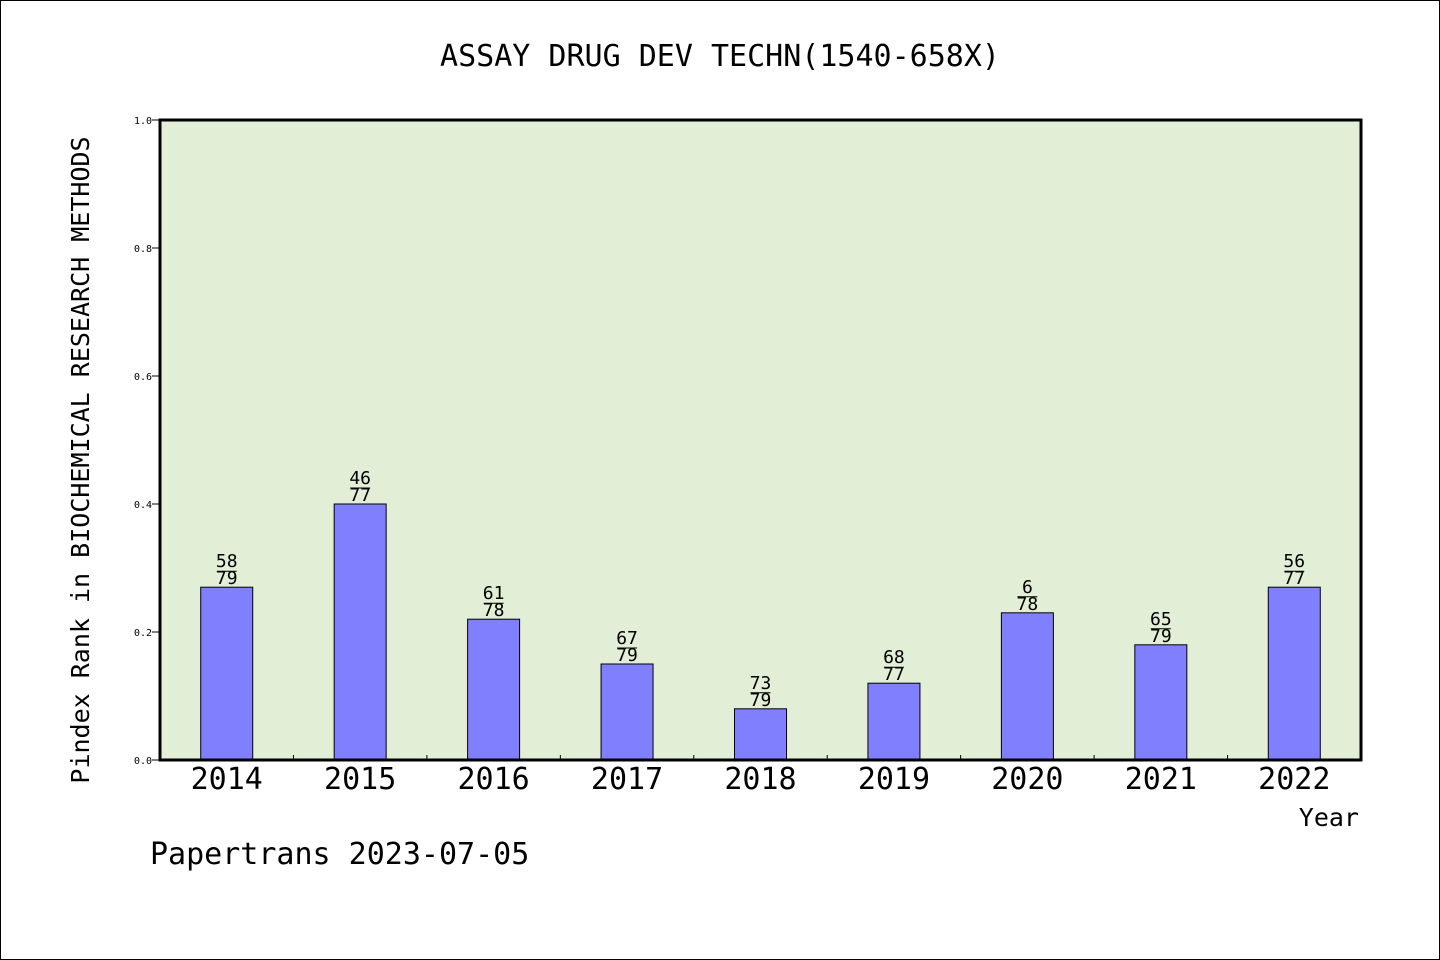  Describe the element at coordinates (143, 249) in the screenshot. I see `y-tick-label: 0.8` at that location.